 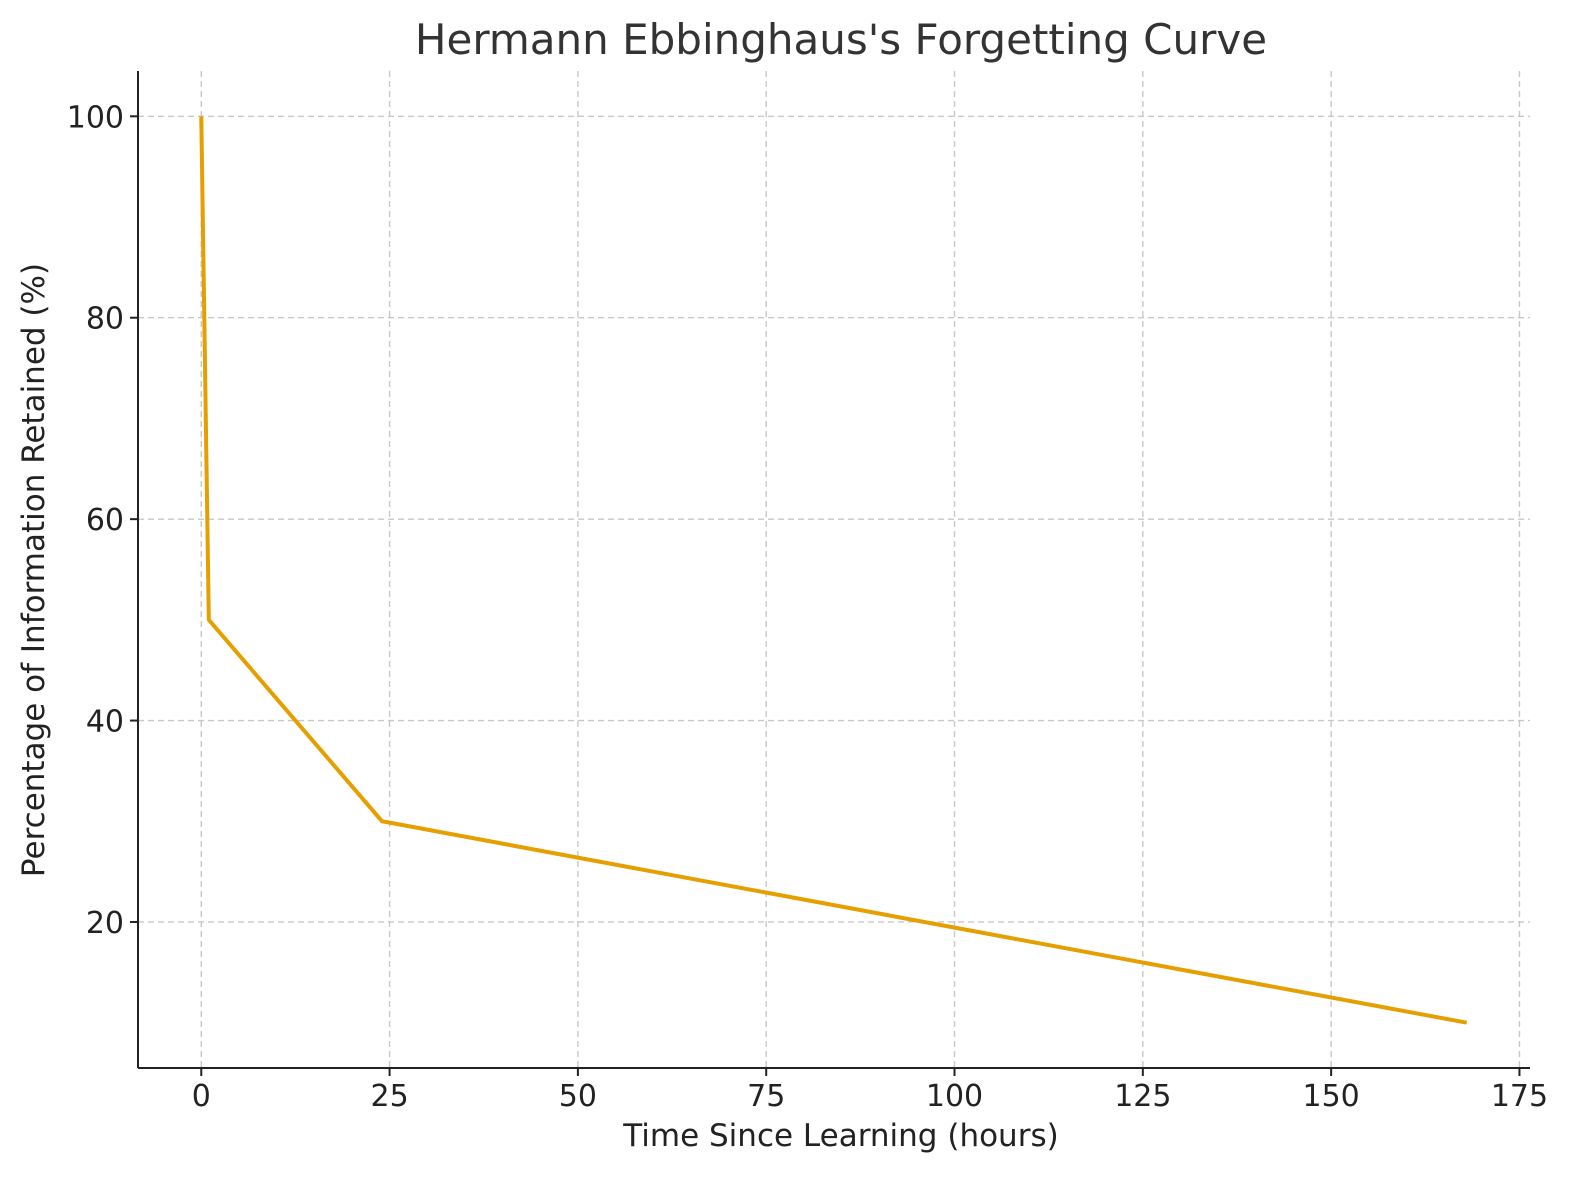 What do you see at coordinates (389, 1096) in the screenshot?
I see `x-tick-label: 25` at bounding box center [389, 1096].